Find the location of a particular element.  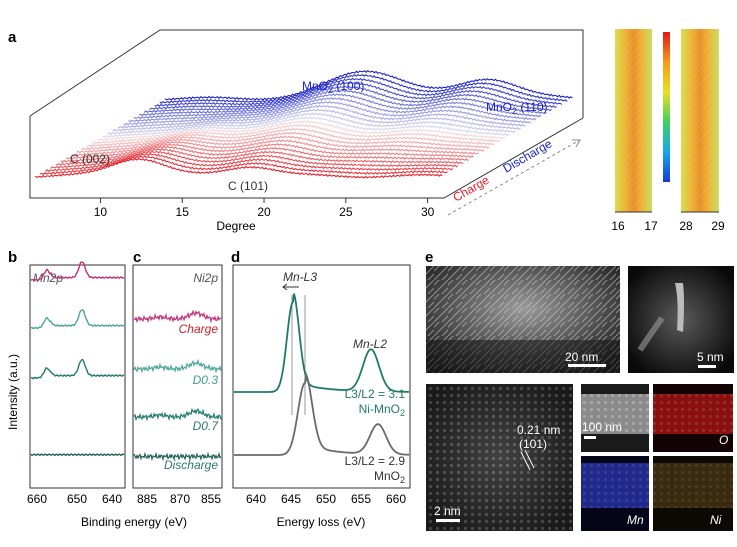

panel-c-frame is located at coordinates (177, 376).